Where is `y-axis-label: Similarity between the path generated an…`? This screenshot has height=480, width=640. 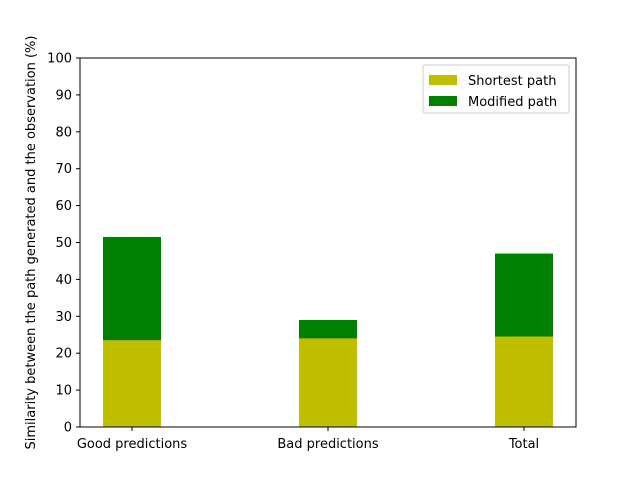
y-axis-label: Similarity between the path generated an… is located at coordinates (31, 243).